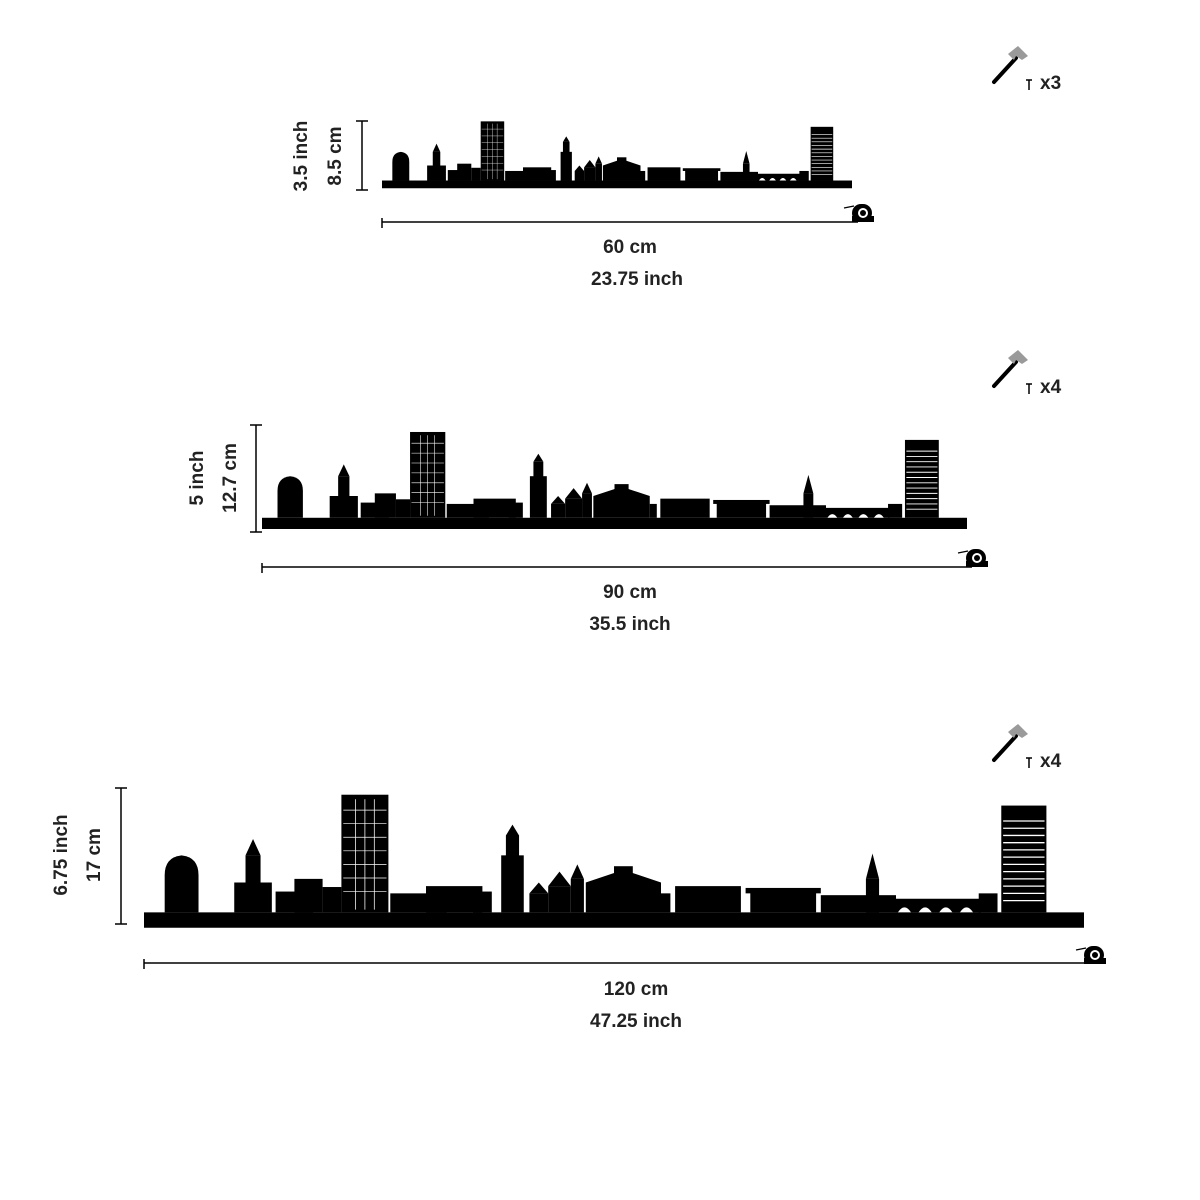 The width and height of the screenshot is (1200, 1200). What do you see at coordinates (636, 989) in the screenshot?
I see `width-cm-label: 120 cm` at bounding box center [636, 989].